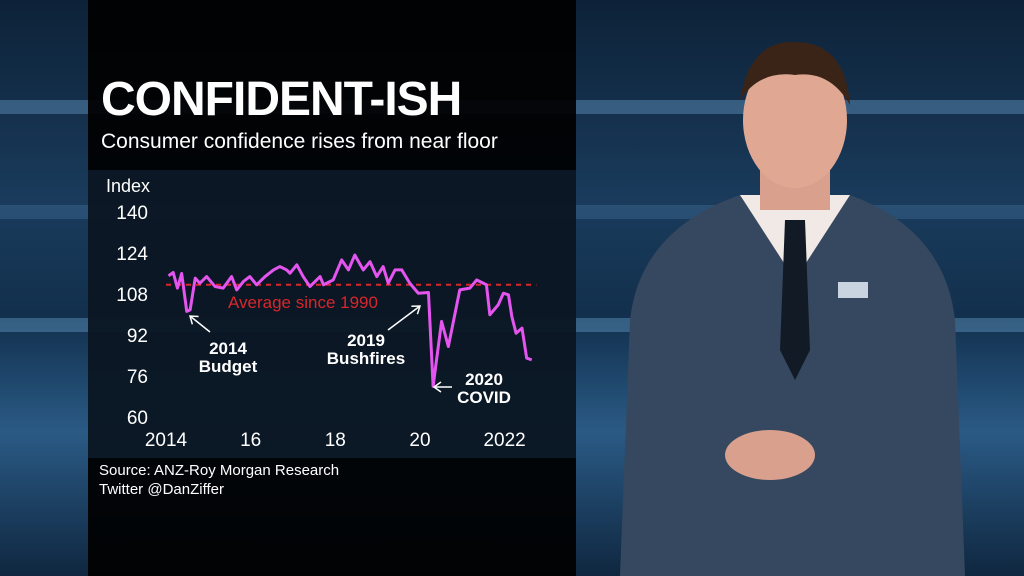 This screenshot has width=1024, height=576. What do you see at coordinates (303, 302) in the screenshot?
I see `average-label: Average since 1990` at bounding box center [303, 302].